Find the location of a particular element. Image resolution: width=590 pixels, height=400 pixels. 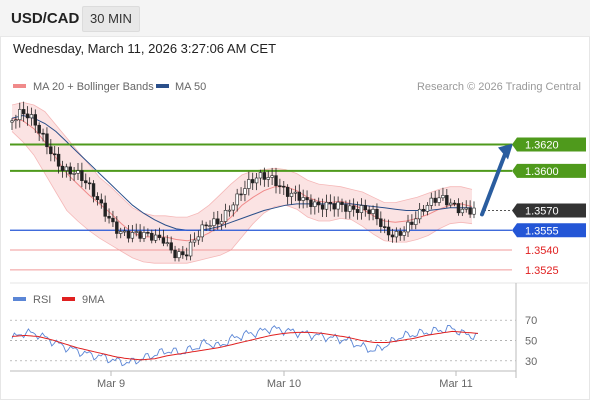

rsi-tick-label: 50 is located at coordinates (531, 342).